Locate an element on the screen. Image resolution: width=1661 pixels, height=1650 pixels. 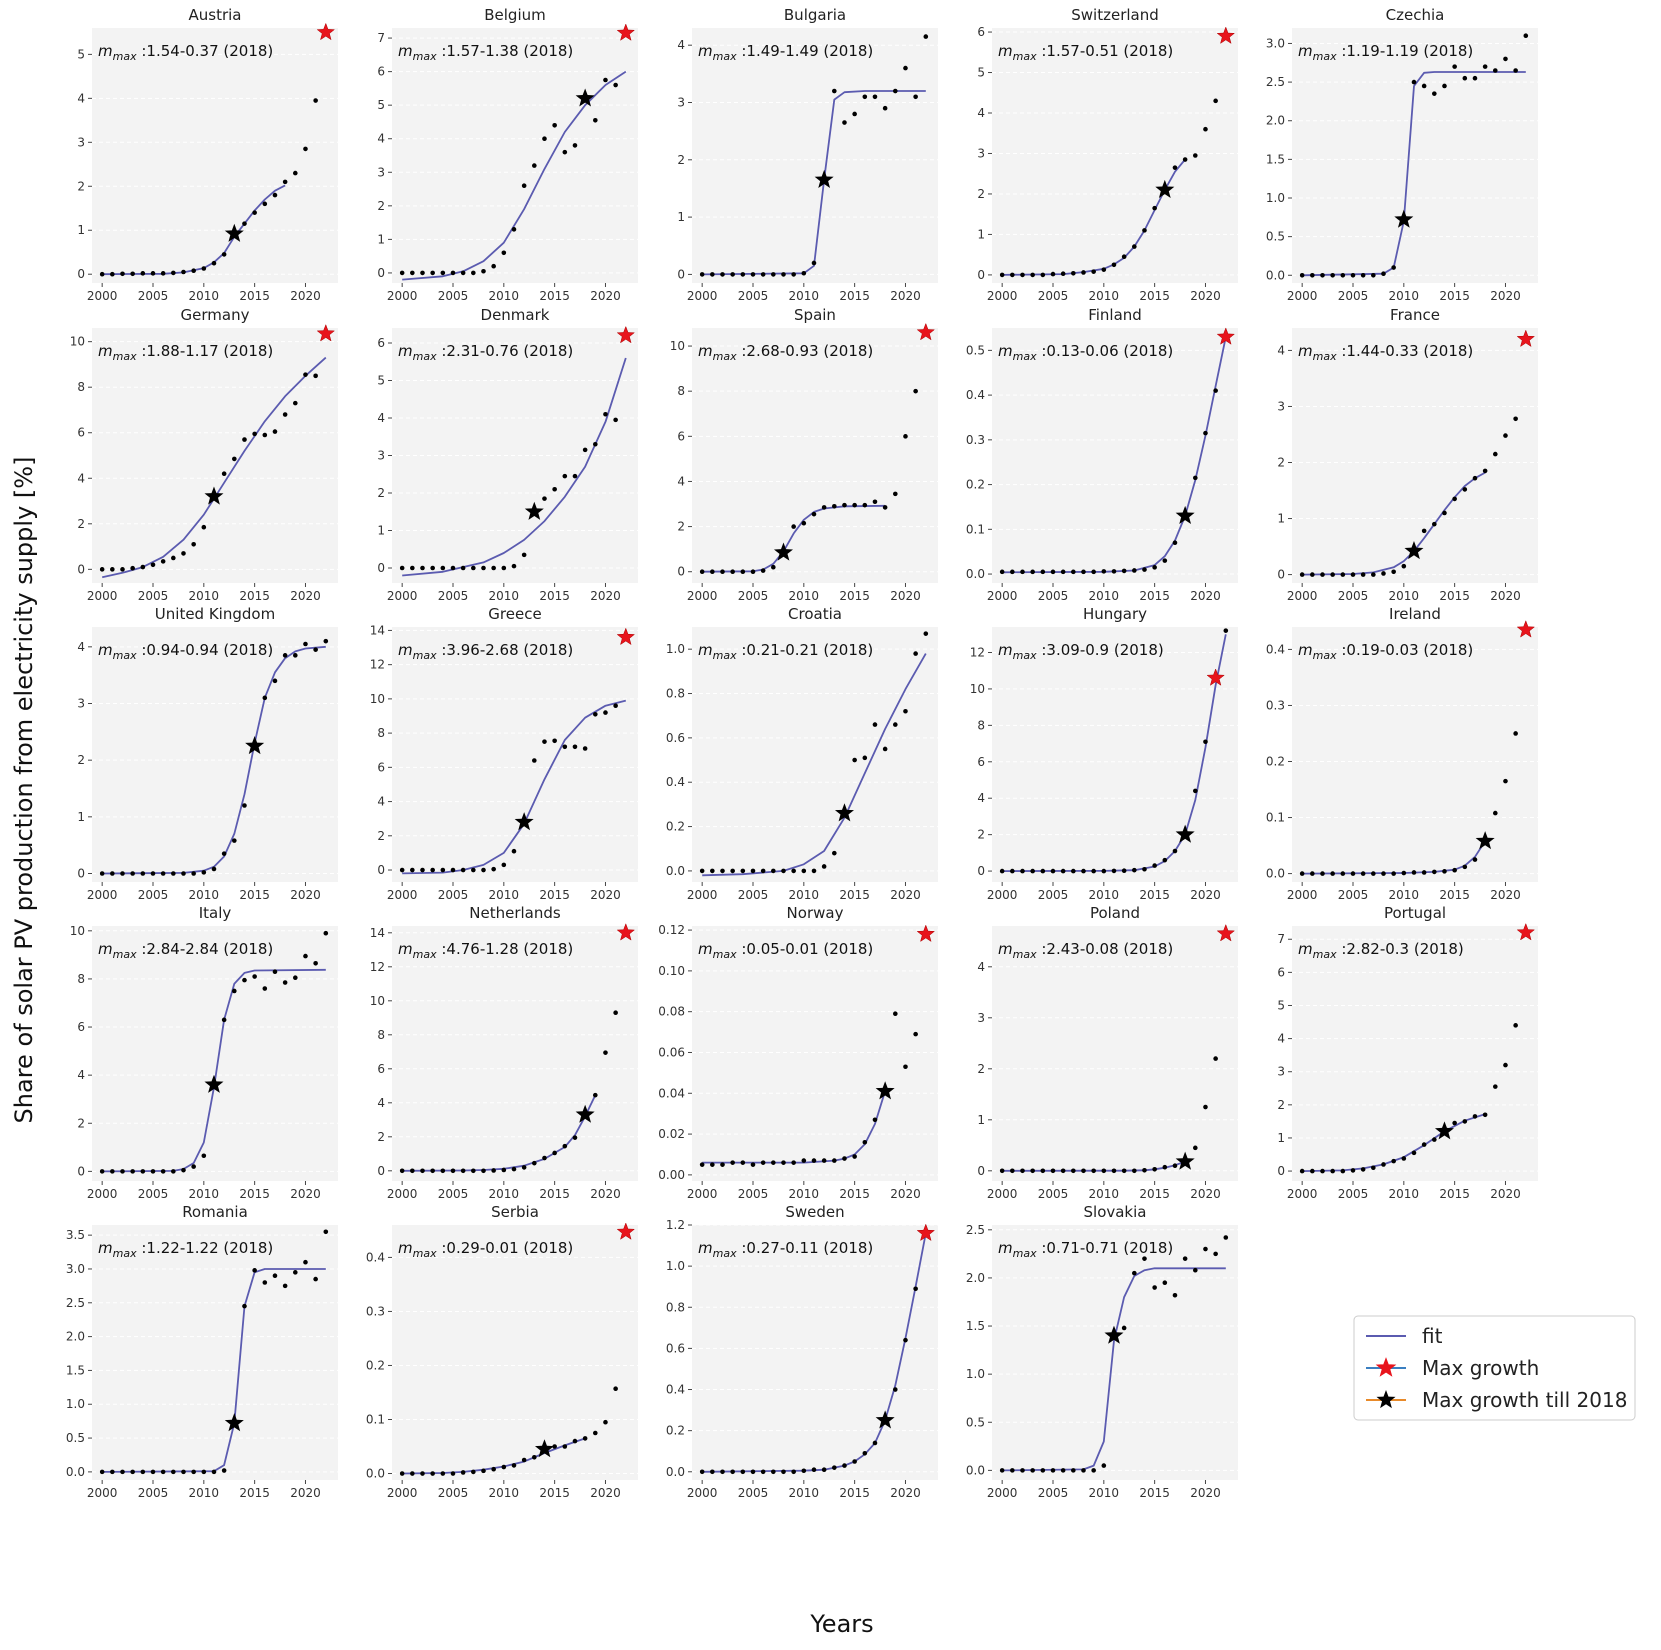
x-axis-label: Years is located at coordinates (841, 1624).